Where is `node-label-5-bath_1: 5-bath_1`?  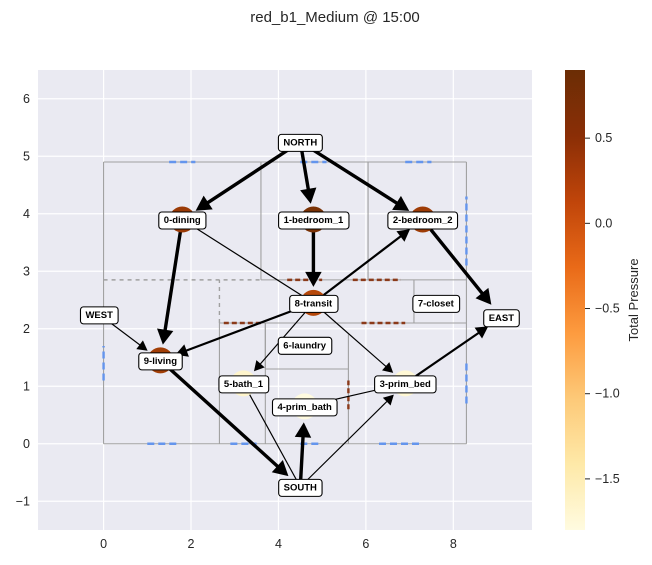 node-label-5-bath_1: 5-bath_1 is located at coordinates (244, 384).